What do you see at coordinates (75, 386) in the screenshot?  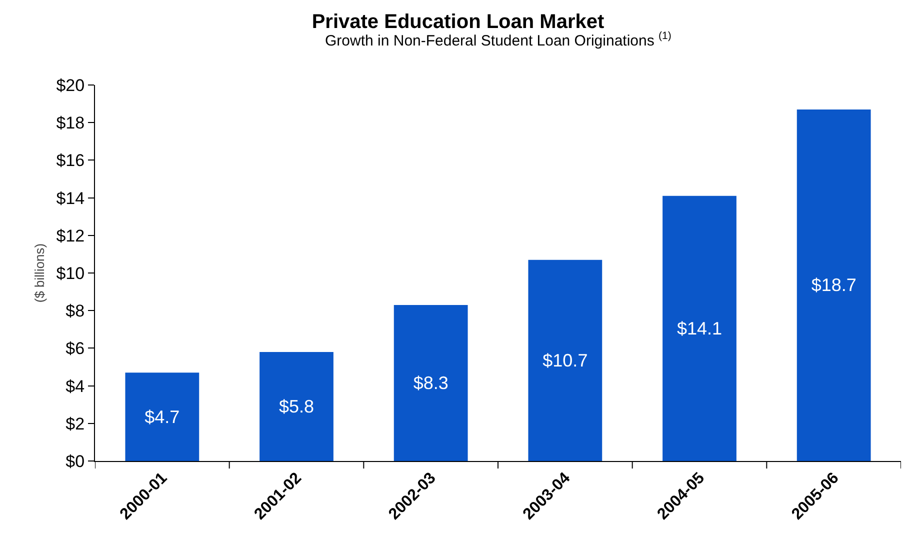 I see `y-tick-label: $4` at bounding box center [75, 386].